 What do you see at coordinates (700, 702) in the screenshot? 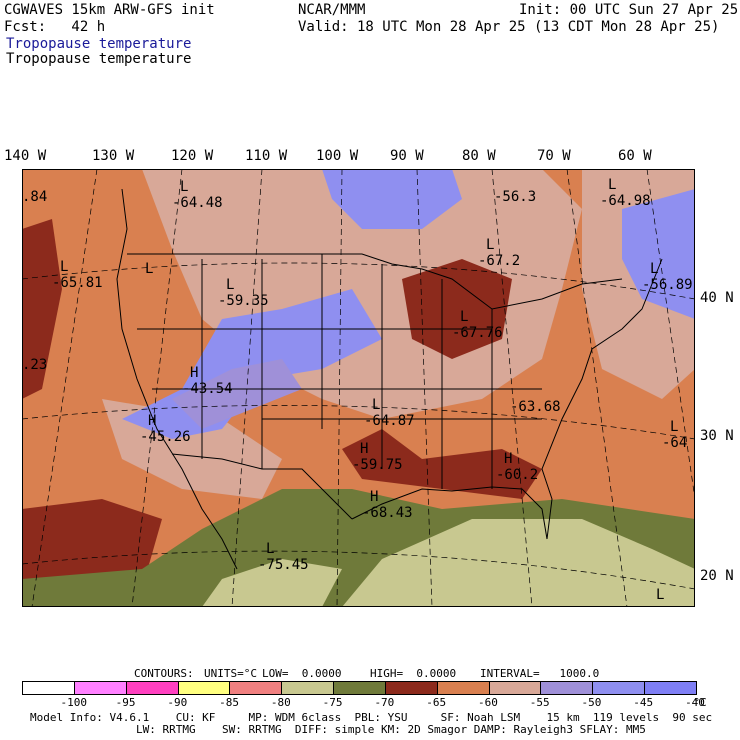
I see `colorbar-tick-label: °C` at bounding box center [700, 702].